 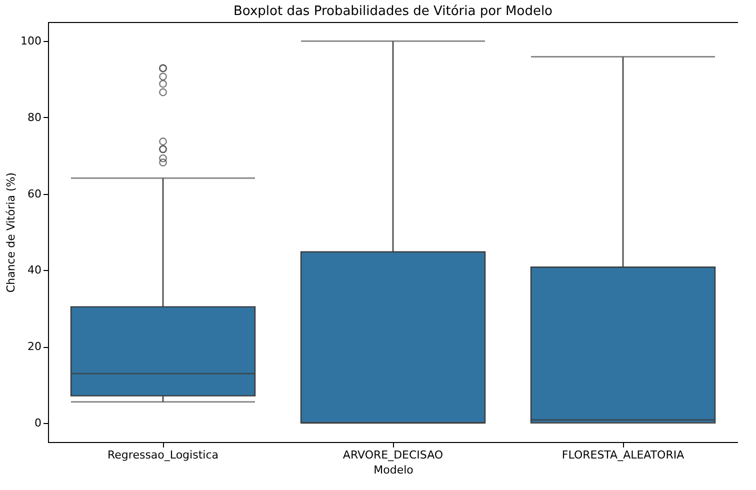 What do you see at coordinates (35, 193) in the screenshot?
I see `y-tick-label: 60` at bounding box center [35, 193].